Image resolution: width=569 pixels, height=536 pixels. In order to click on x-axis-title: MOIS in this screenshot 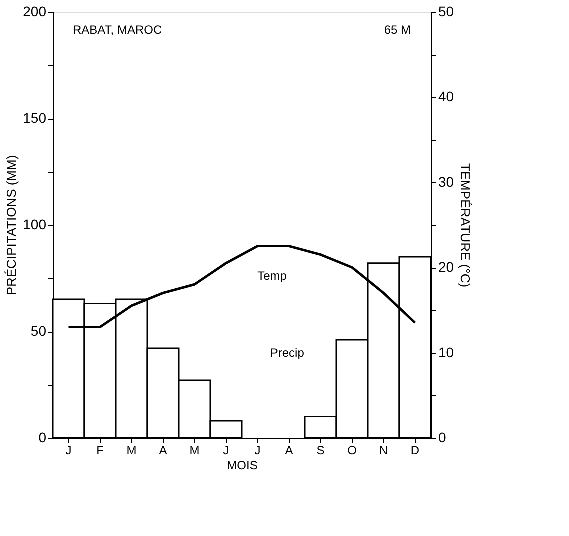, I will do `click(242, 465)`.